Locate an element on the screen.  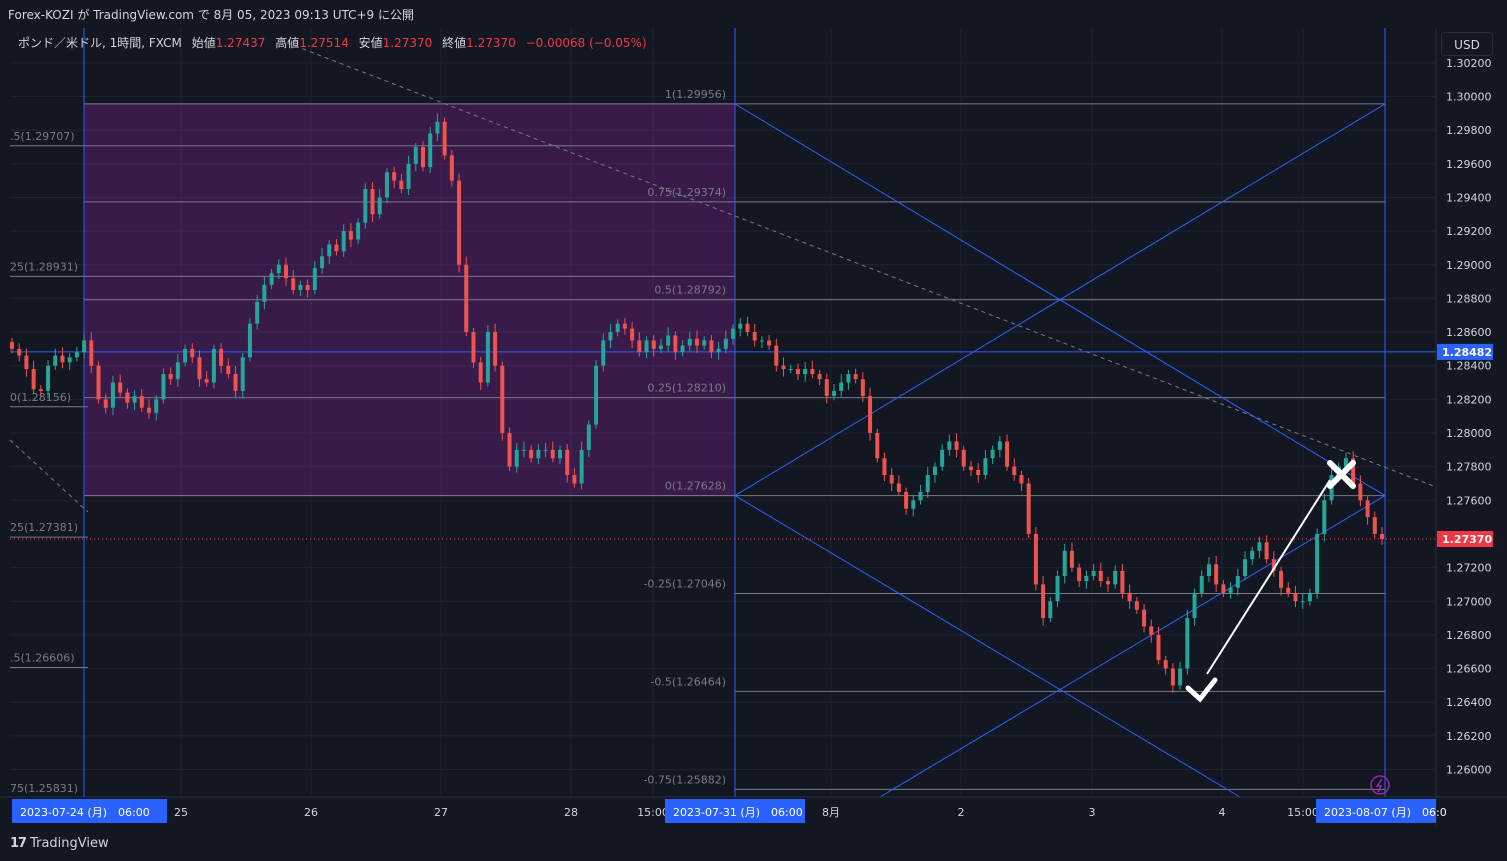
price-tick: 1.30200 is located at coordinates (1469, 63).